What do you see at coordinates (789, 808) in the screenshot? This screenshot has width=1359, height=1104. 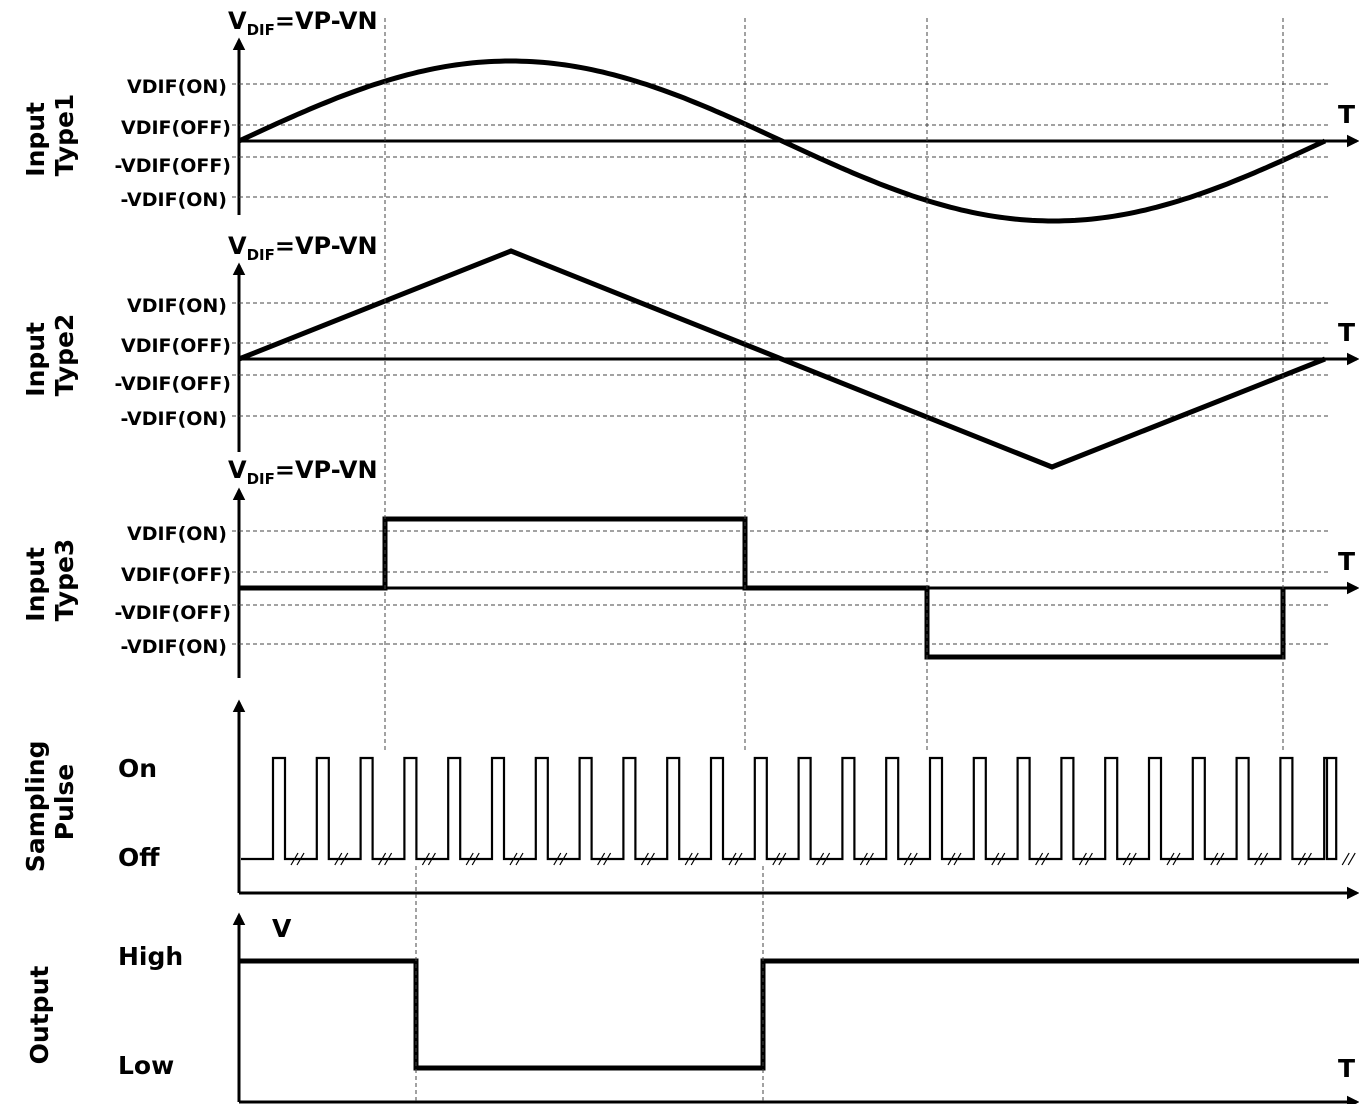 I see `sampling-pulse-train` at bounding box center [789, 808].